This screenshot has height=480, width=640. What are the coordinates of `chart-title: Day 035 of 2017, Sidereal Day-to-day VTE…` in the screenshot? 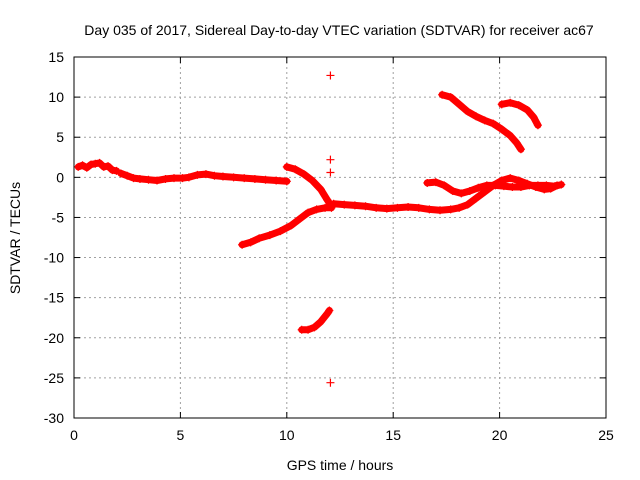 It's located at (339, 30).